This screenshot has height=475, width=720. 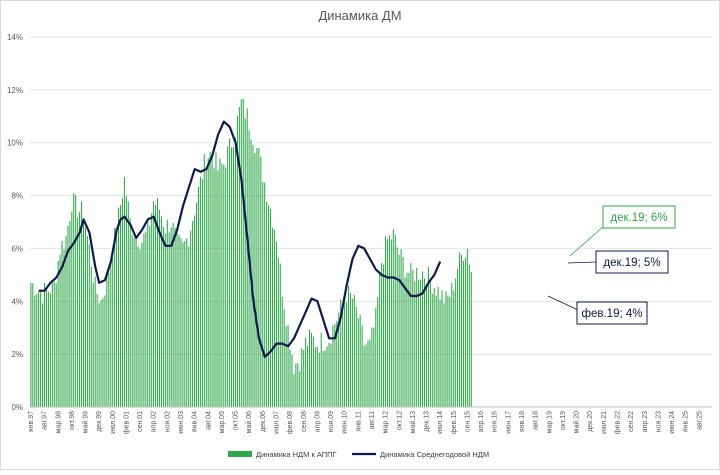 What do you see at coordinates (236, 420) in the screenshot?
I see `x-tick-label: окт.05` at bounding box center [236, 420].